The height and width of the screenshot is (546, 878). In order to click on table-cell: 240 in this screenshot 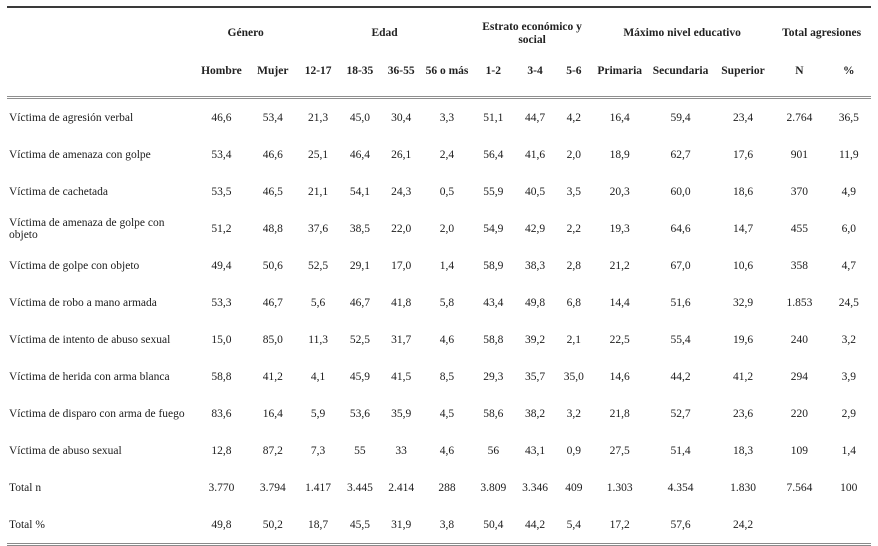, I will do `click(799, 339)`.